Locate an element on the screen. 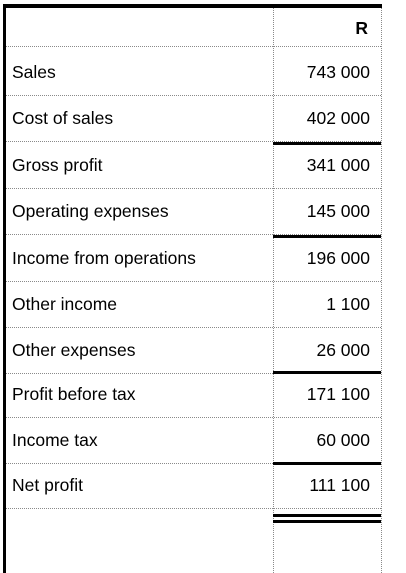  row-label: Profit before tax is located at coordinates (74, 394).